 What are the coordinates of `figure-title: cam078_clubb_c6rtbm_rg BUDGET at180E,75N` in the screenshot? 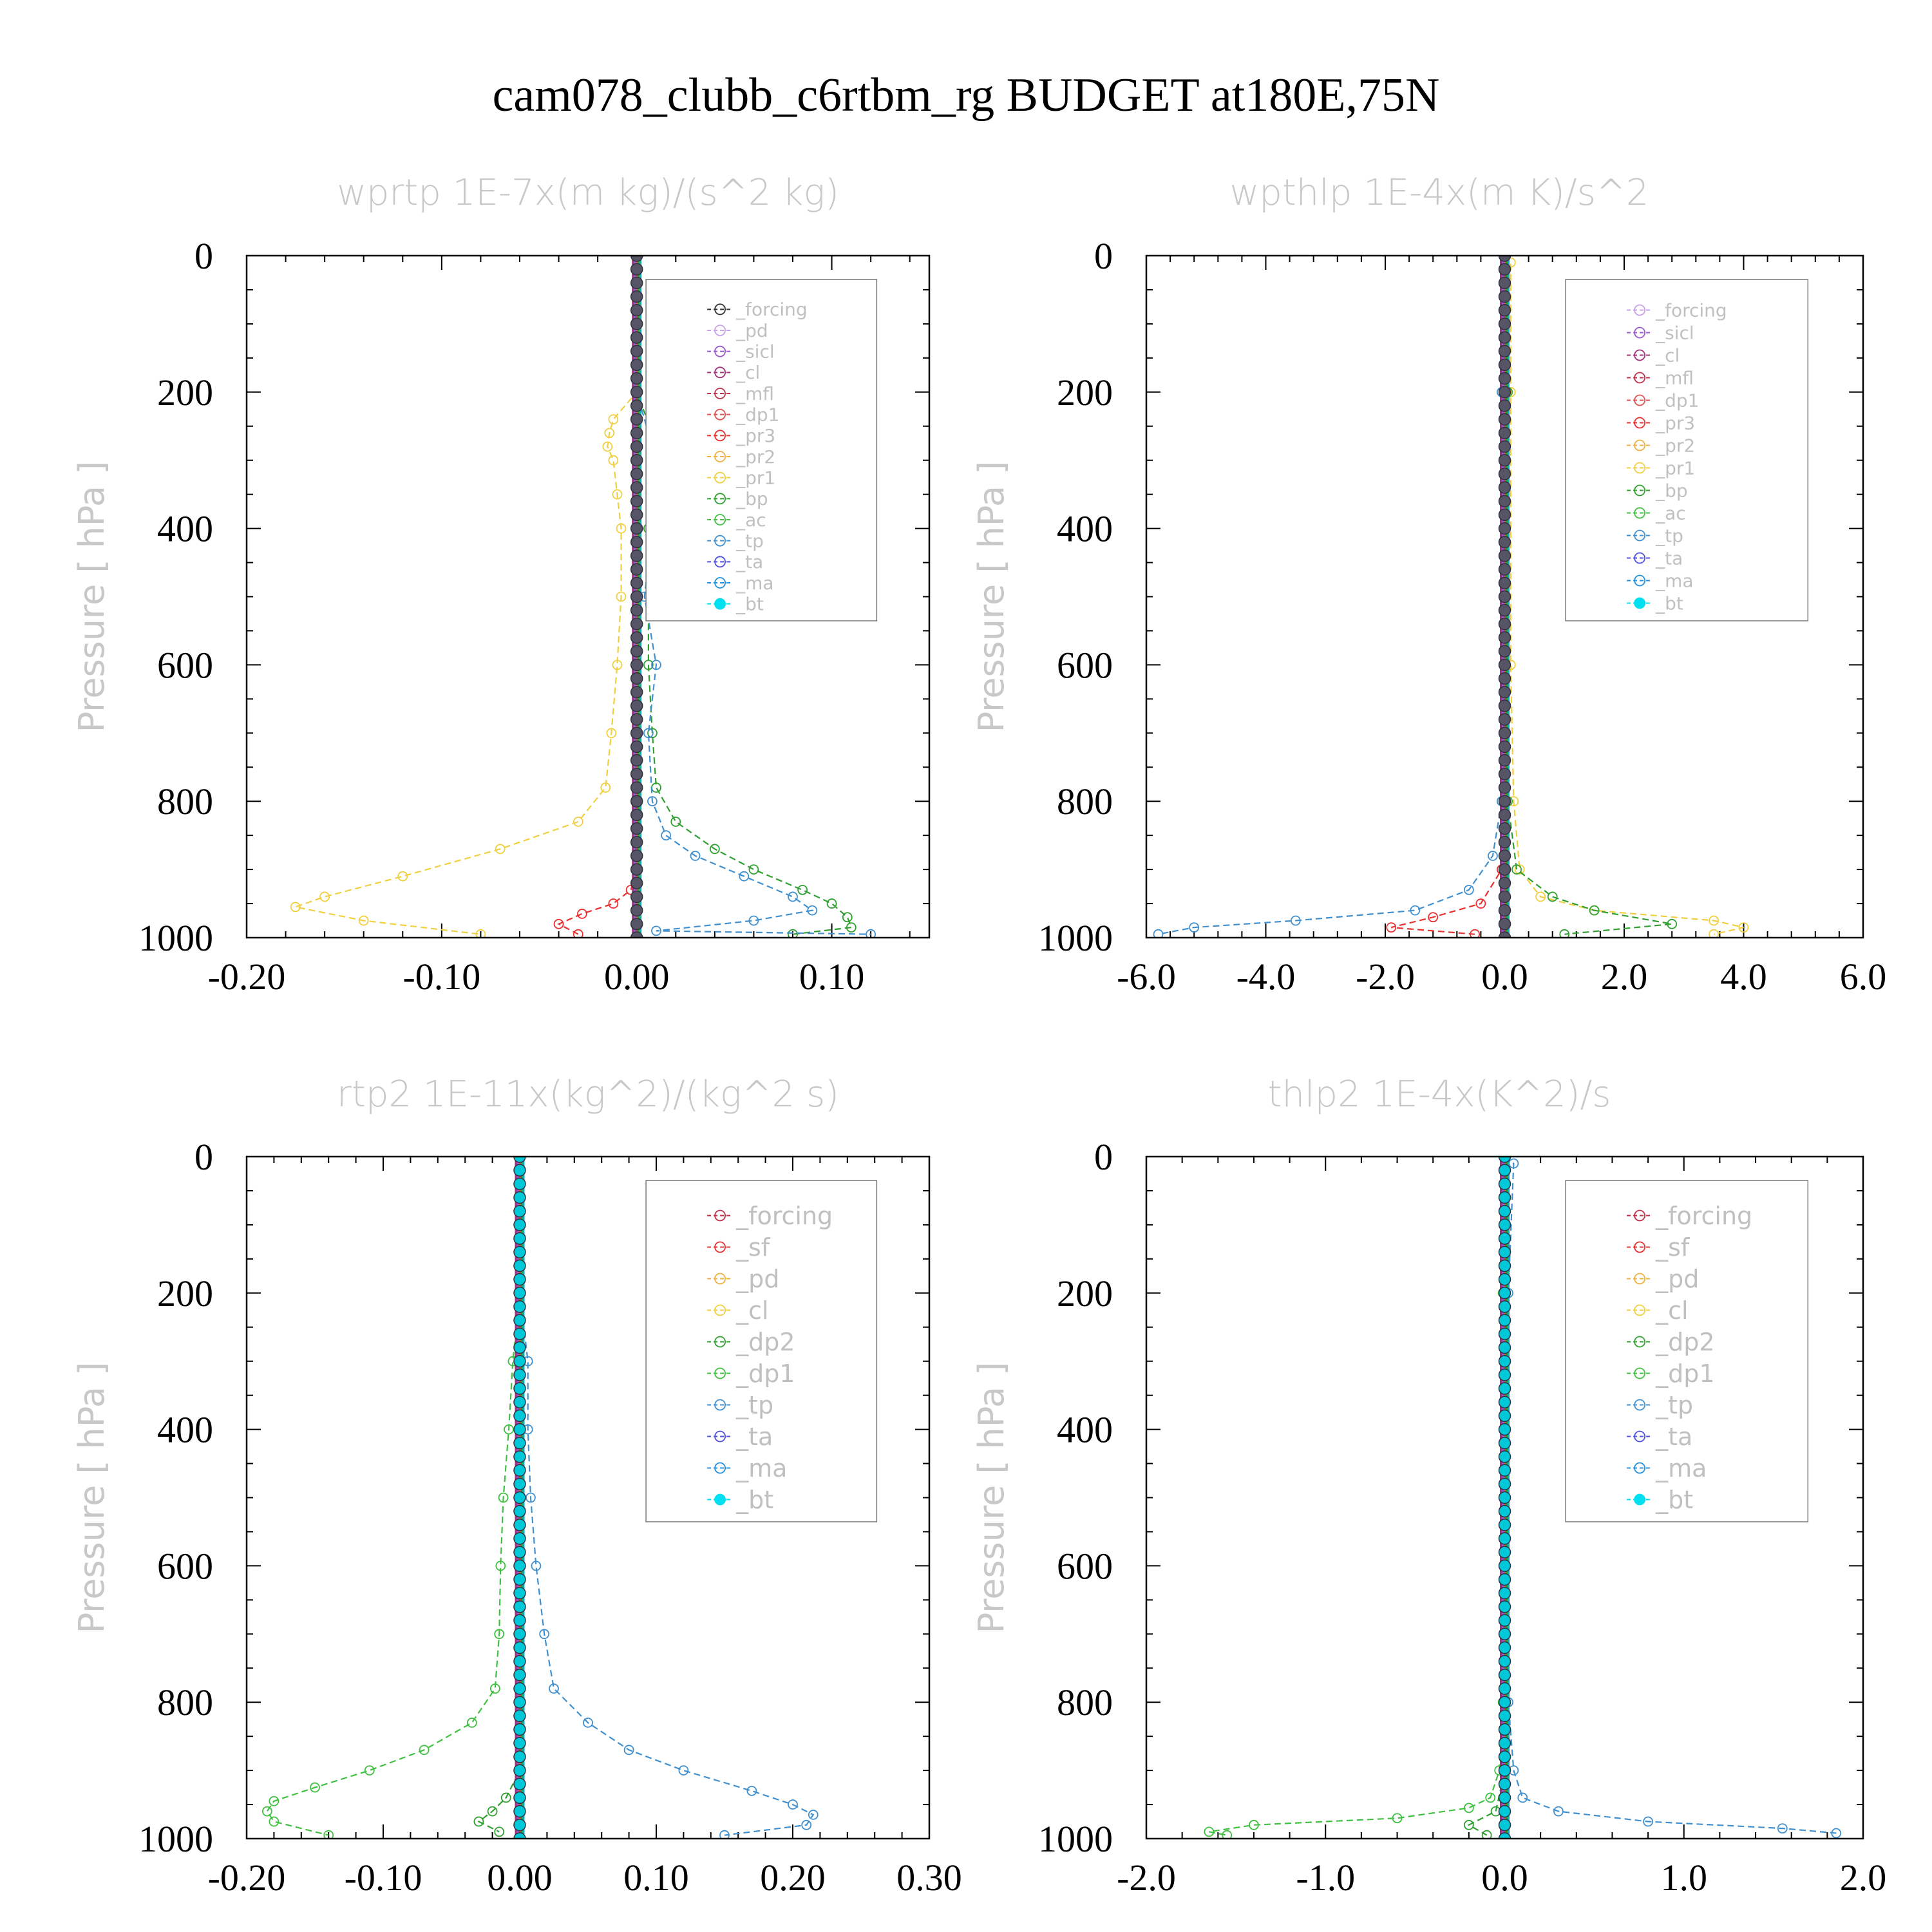 It's located at (967, 96).